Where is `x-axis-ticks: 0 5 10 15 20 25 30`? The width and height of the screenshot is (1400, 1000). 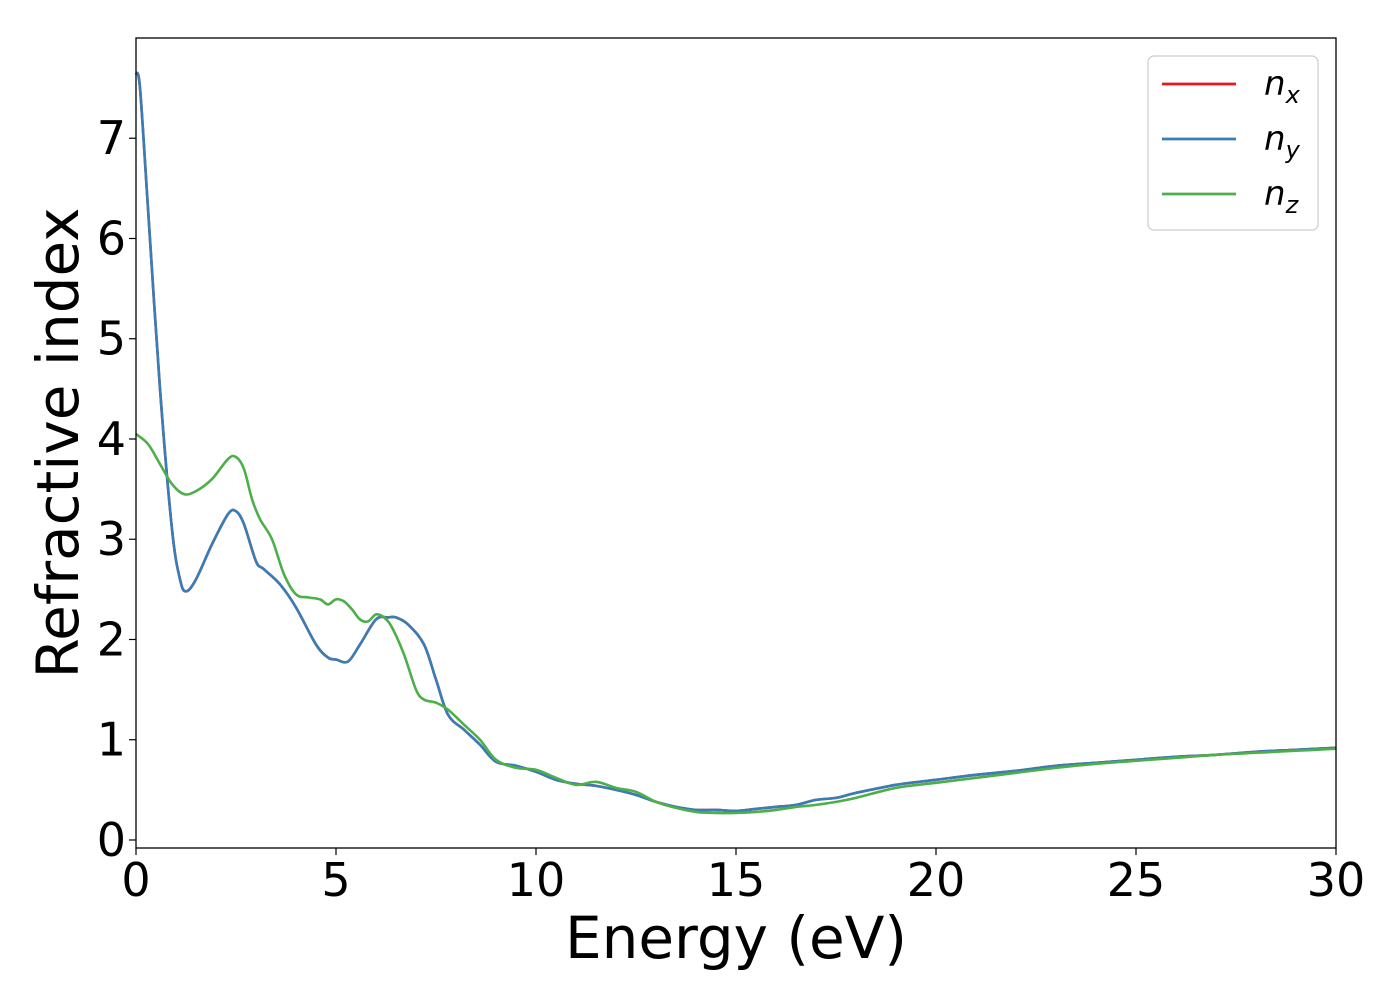 x-axis-ticks: 0 5 10 15 20 25 30 is located at coordinates (743, 877).